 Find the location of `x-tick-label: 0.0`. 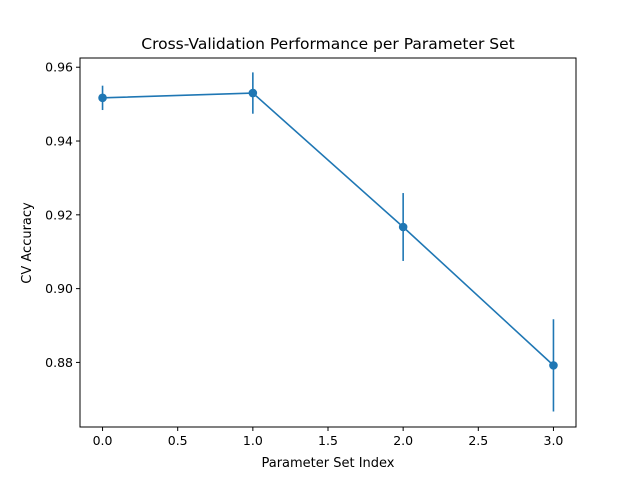

x-tick-label: 0.0 is located at coordinates (103, 440).